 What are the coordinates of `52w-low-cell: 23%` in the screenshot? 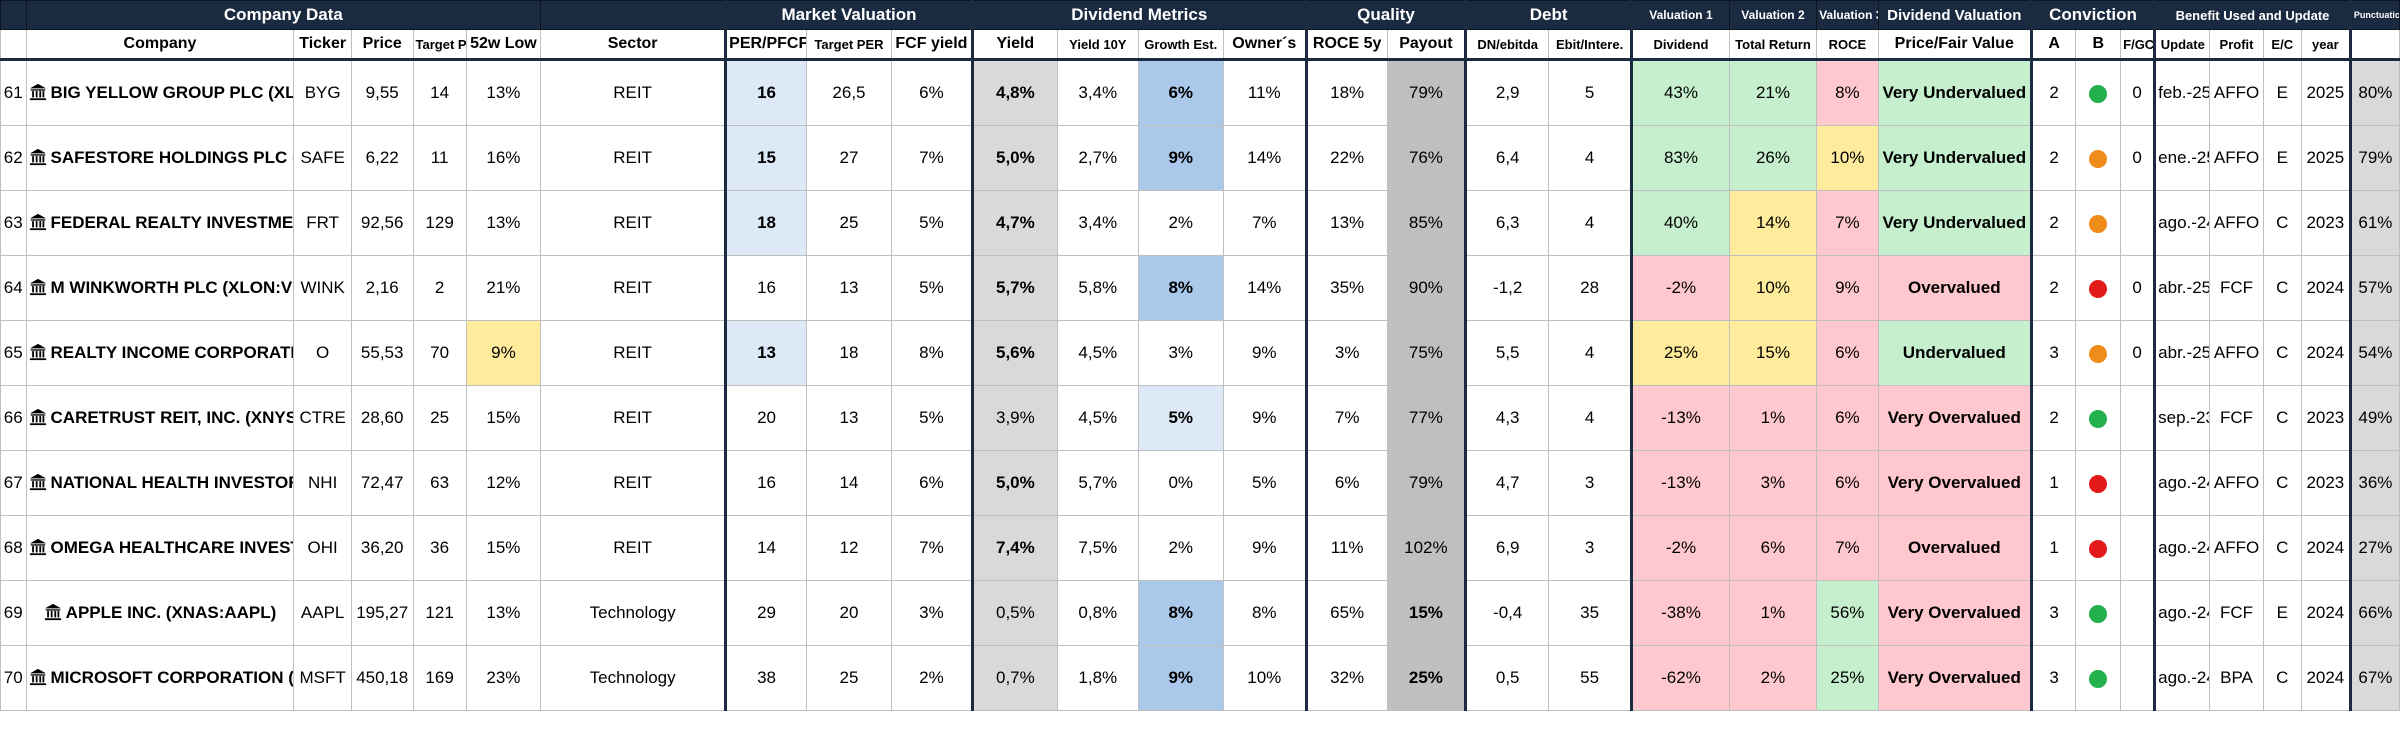 It's located at (503, 678).